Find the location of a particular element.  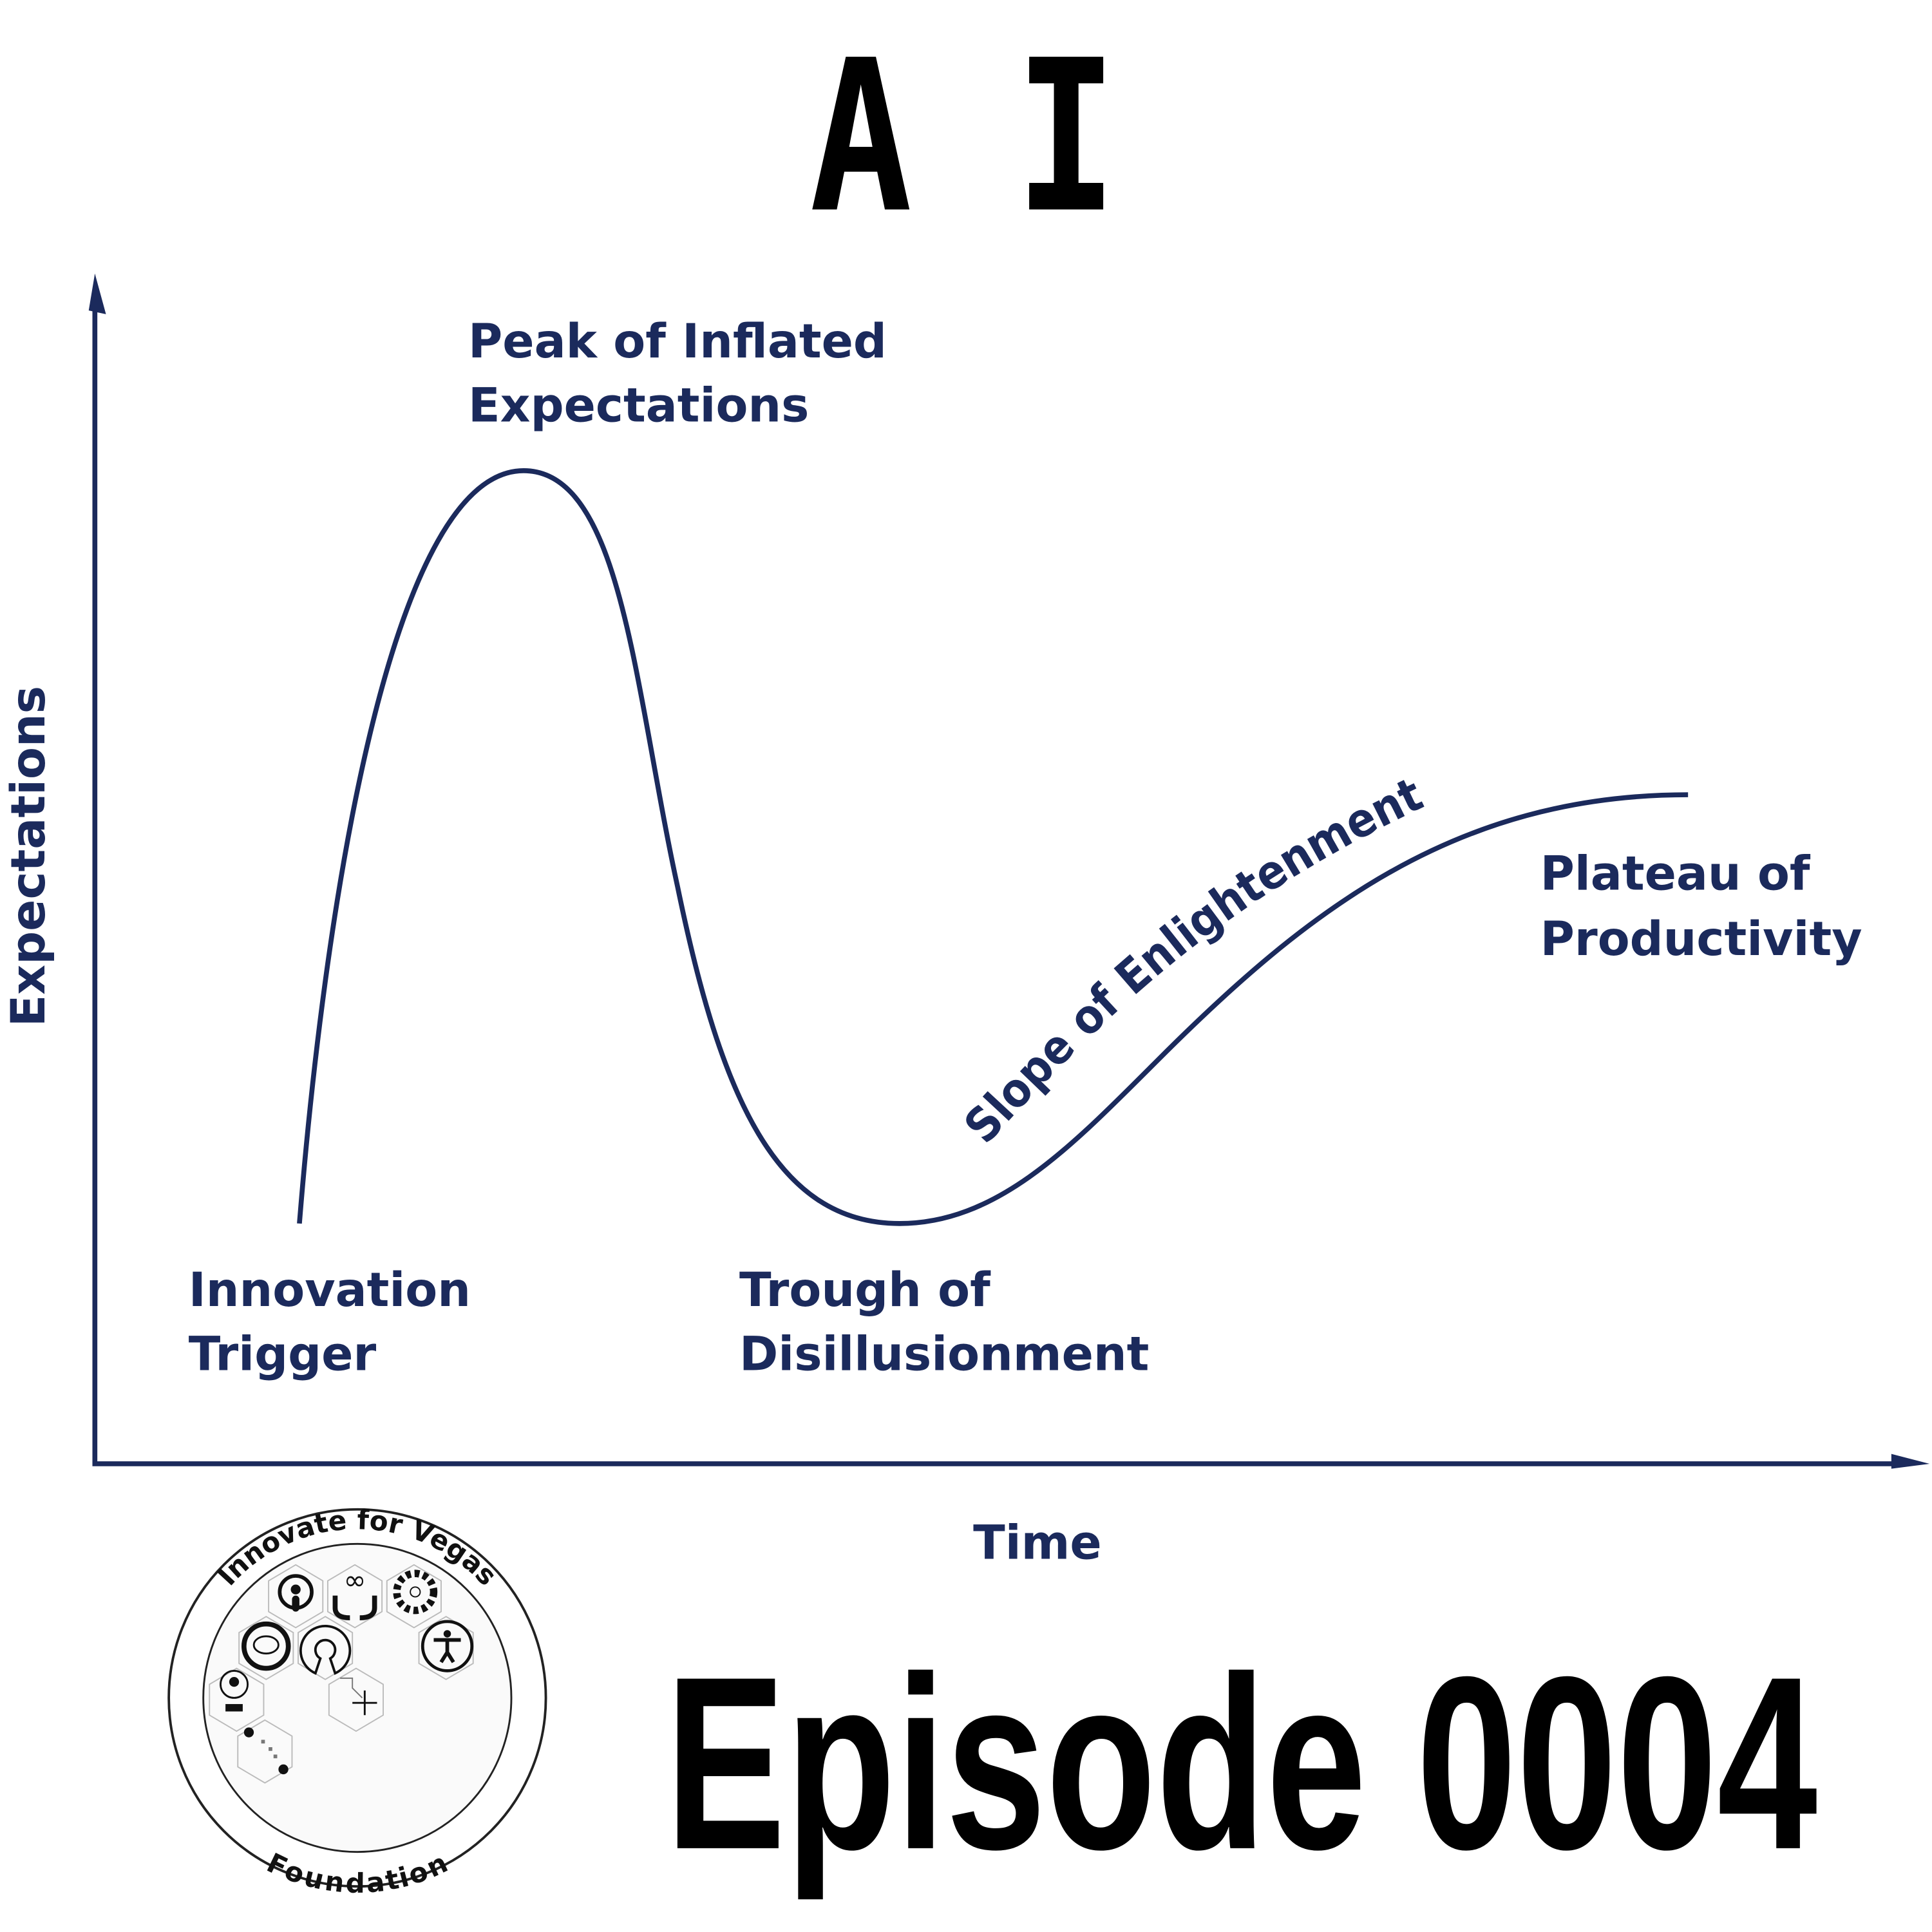

lightbulb-gears-icon is located at coordinates (234, 1690).